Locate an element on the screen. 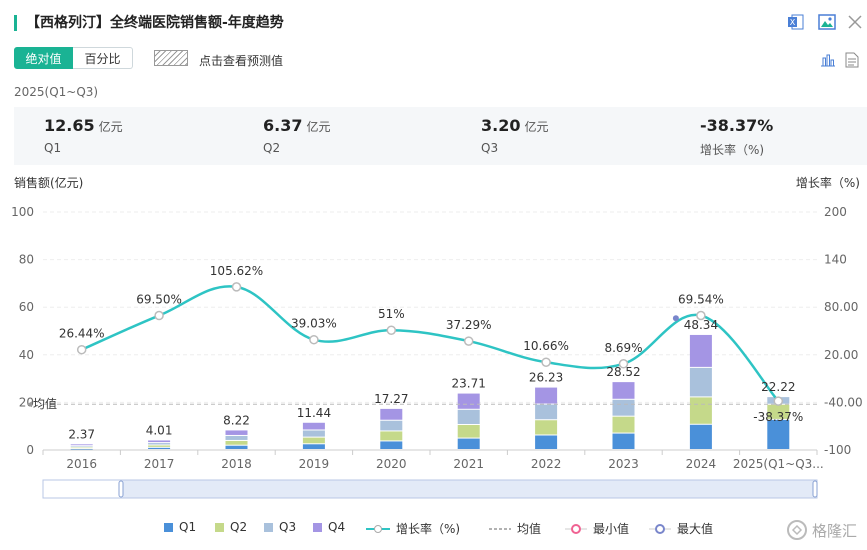 The image size is (867, 550). total-value-label: 26.23 is located at coordinates (546, 378).